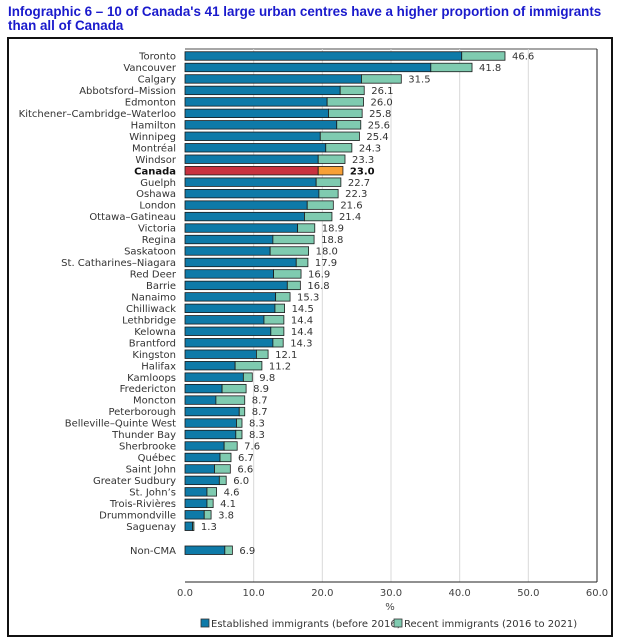  I want to click on value-label: 14.4, so click(302, 320).